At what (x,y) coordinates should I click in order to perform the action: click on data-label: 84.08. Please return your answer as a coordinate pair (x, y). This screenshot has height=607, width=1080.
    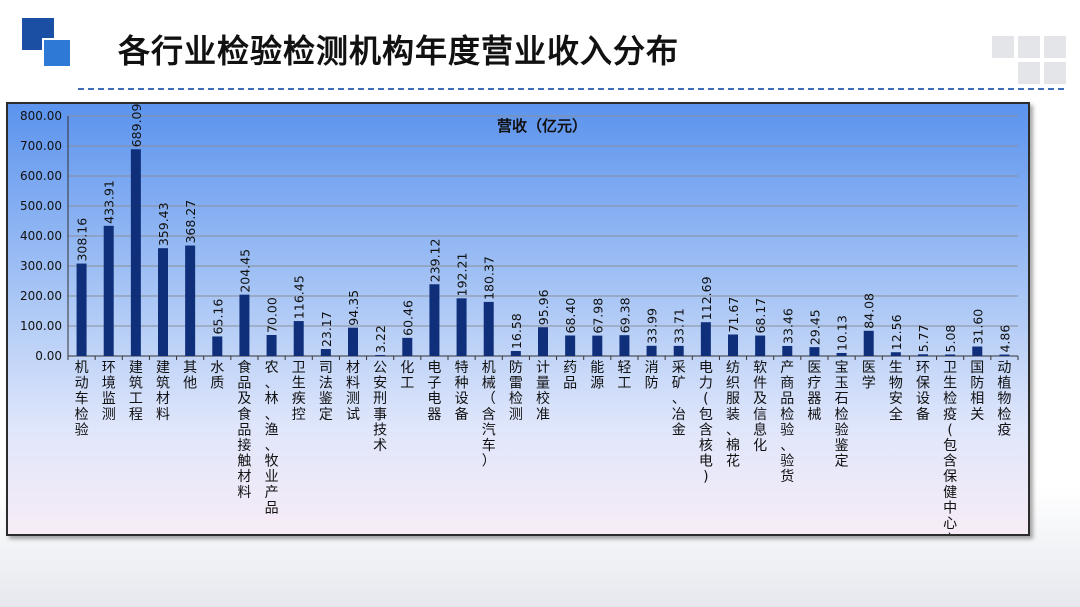
    Looking at the image, I should click on (869, 311).